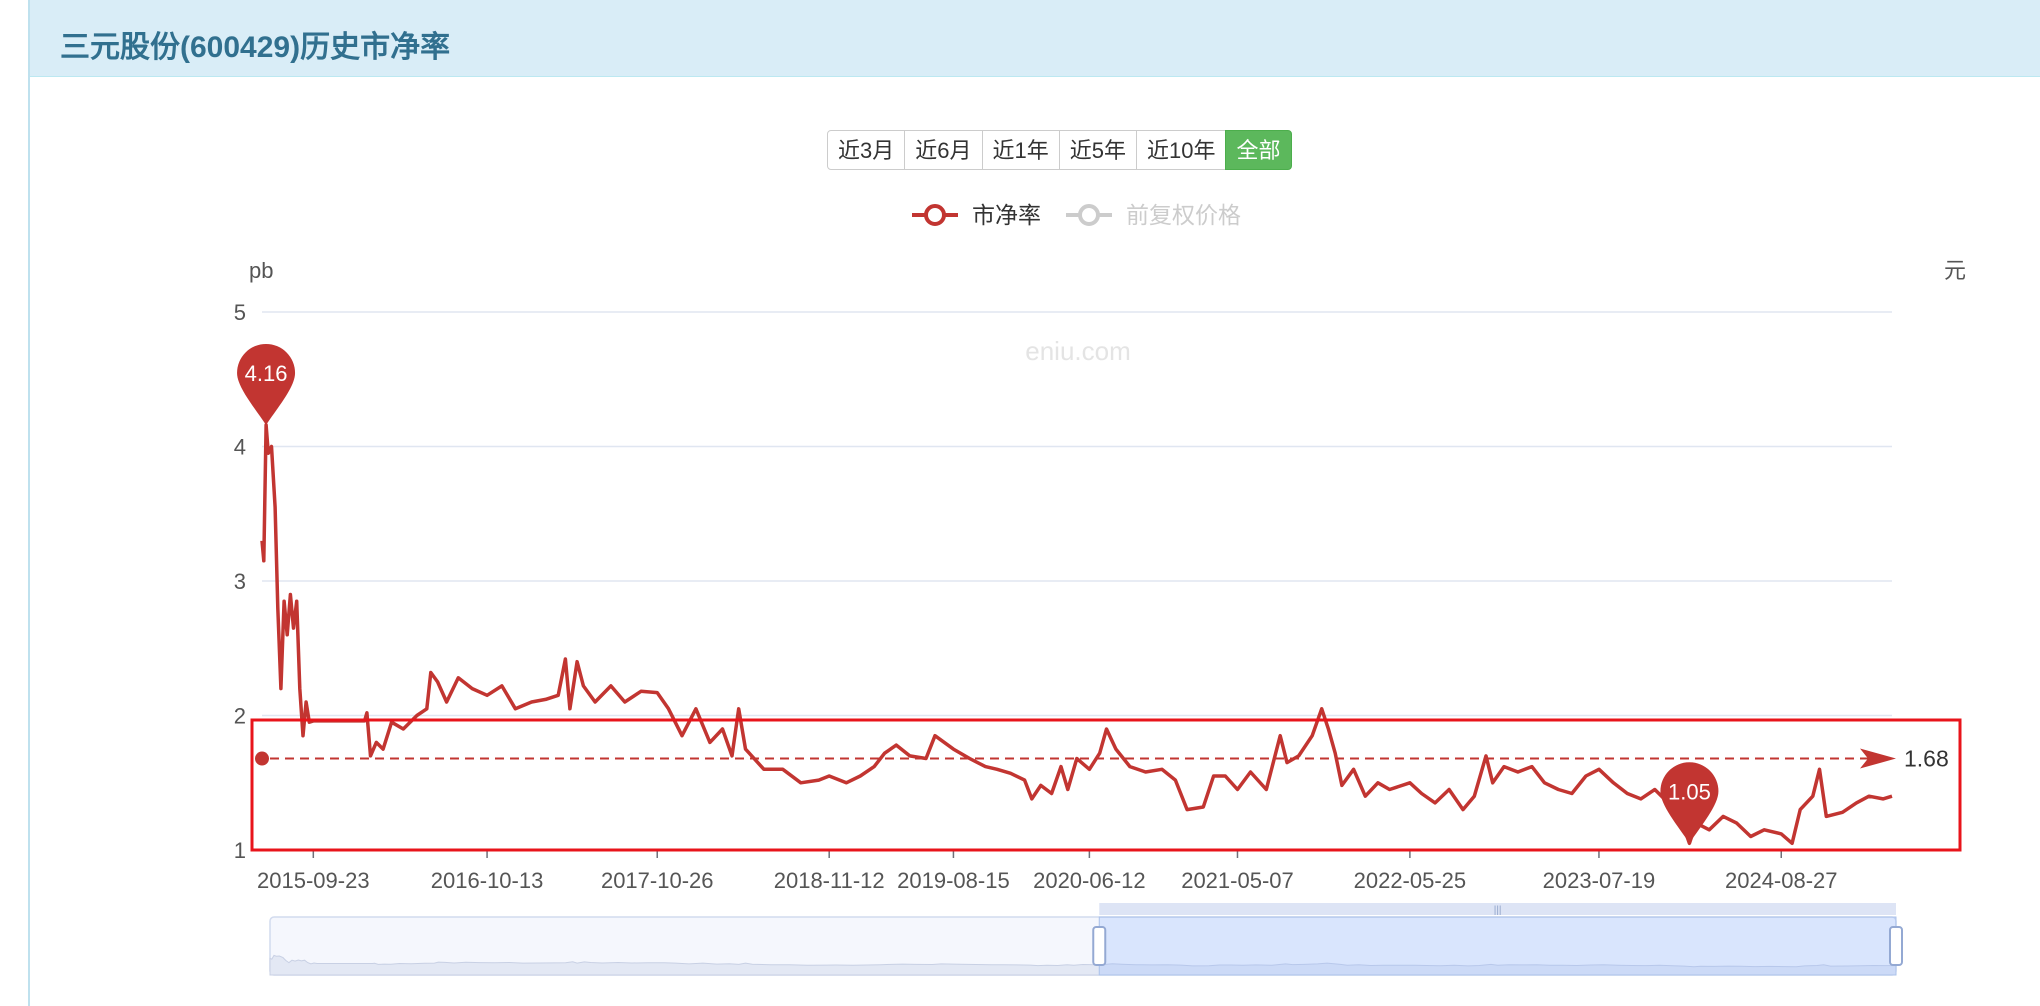 This screenshot has height=1006, width=2040. Describe the element at coordinates (1102, 759) in the screenshot. I see `average-line-layer: 1.68` at that location.